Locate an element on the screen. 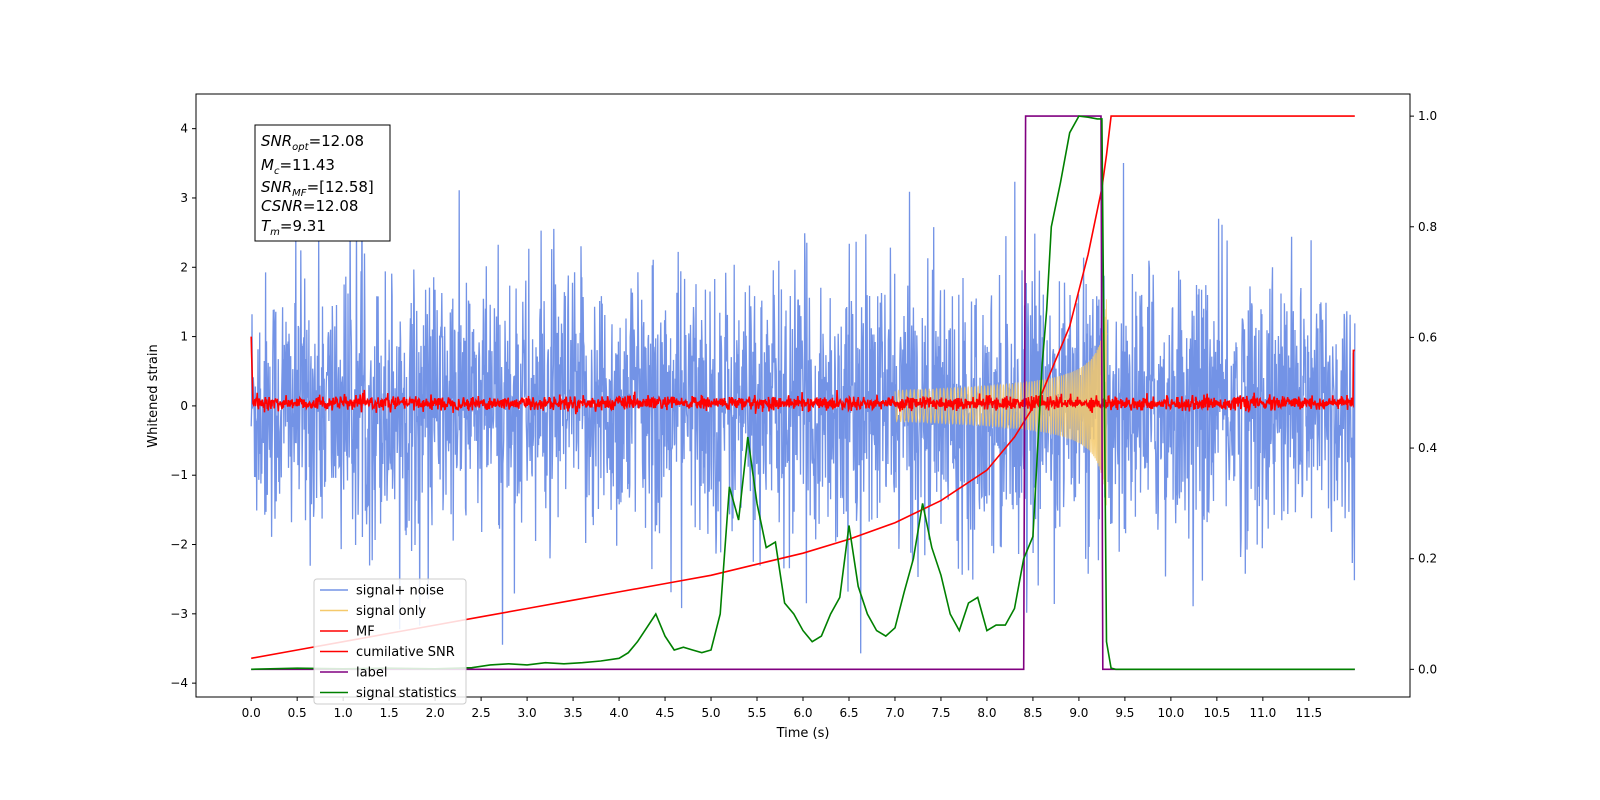 Image resolution: width=1600 pixels, height=800 pixels. x-tick-label: 2.0 is located at coordinates (435, 713).